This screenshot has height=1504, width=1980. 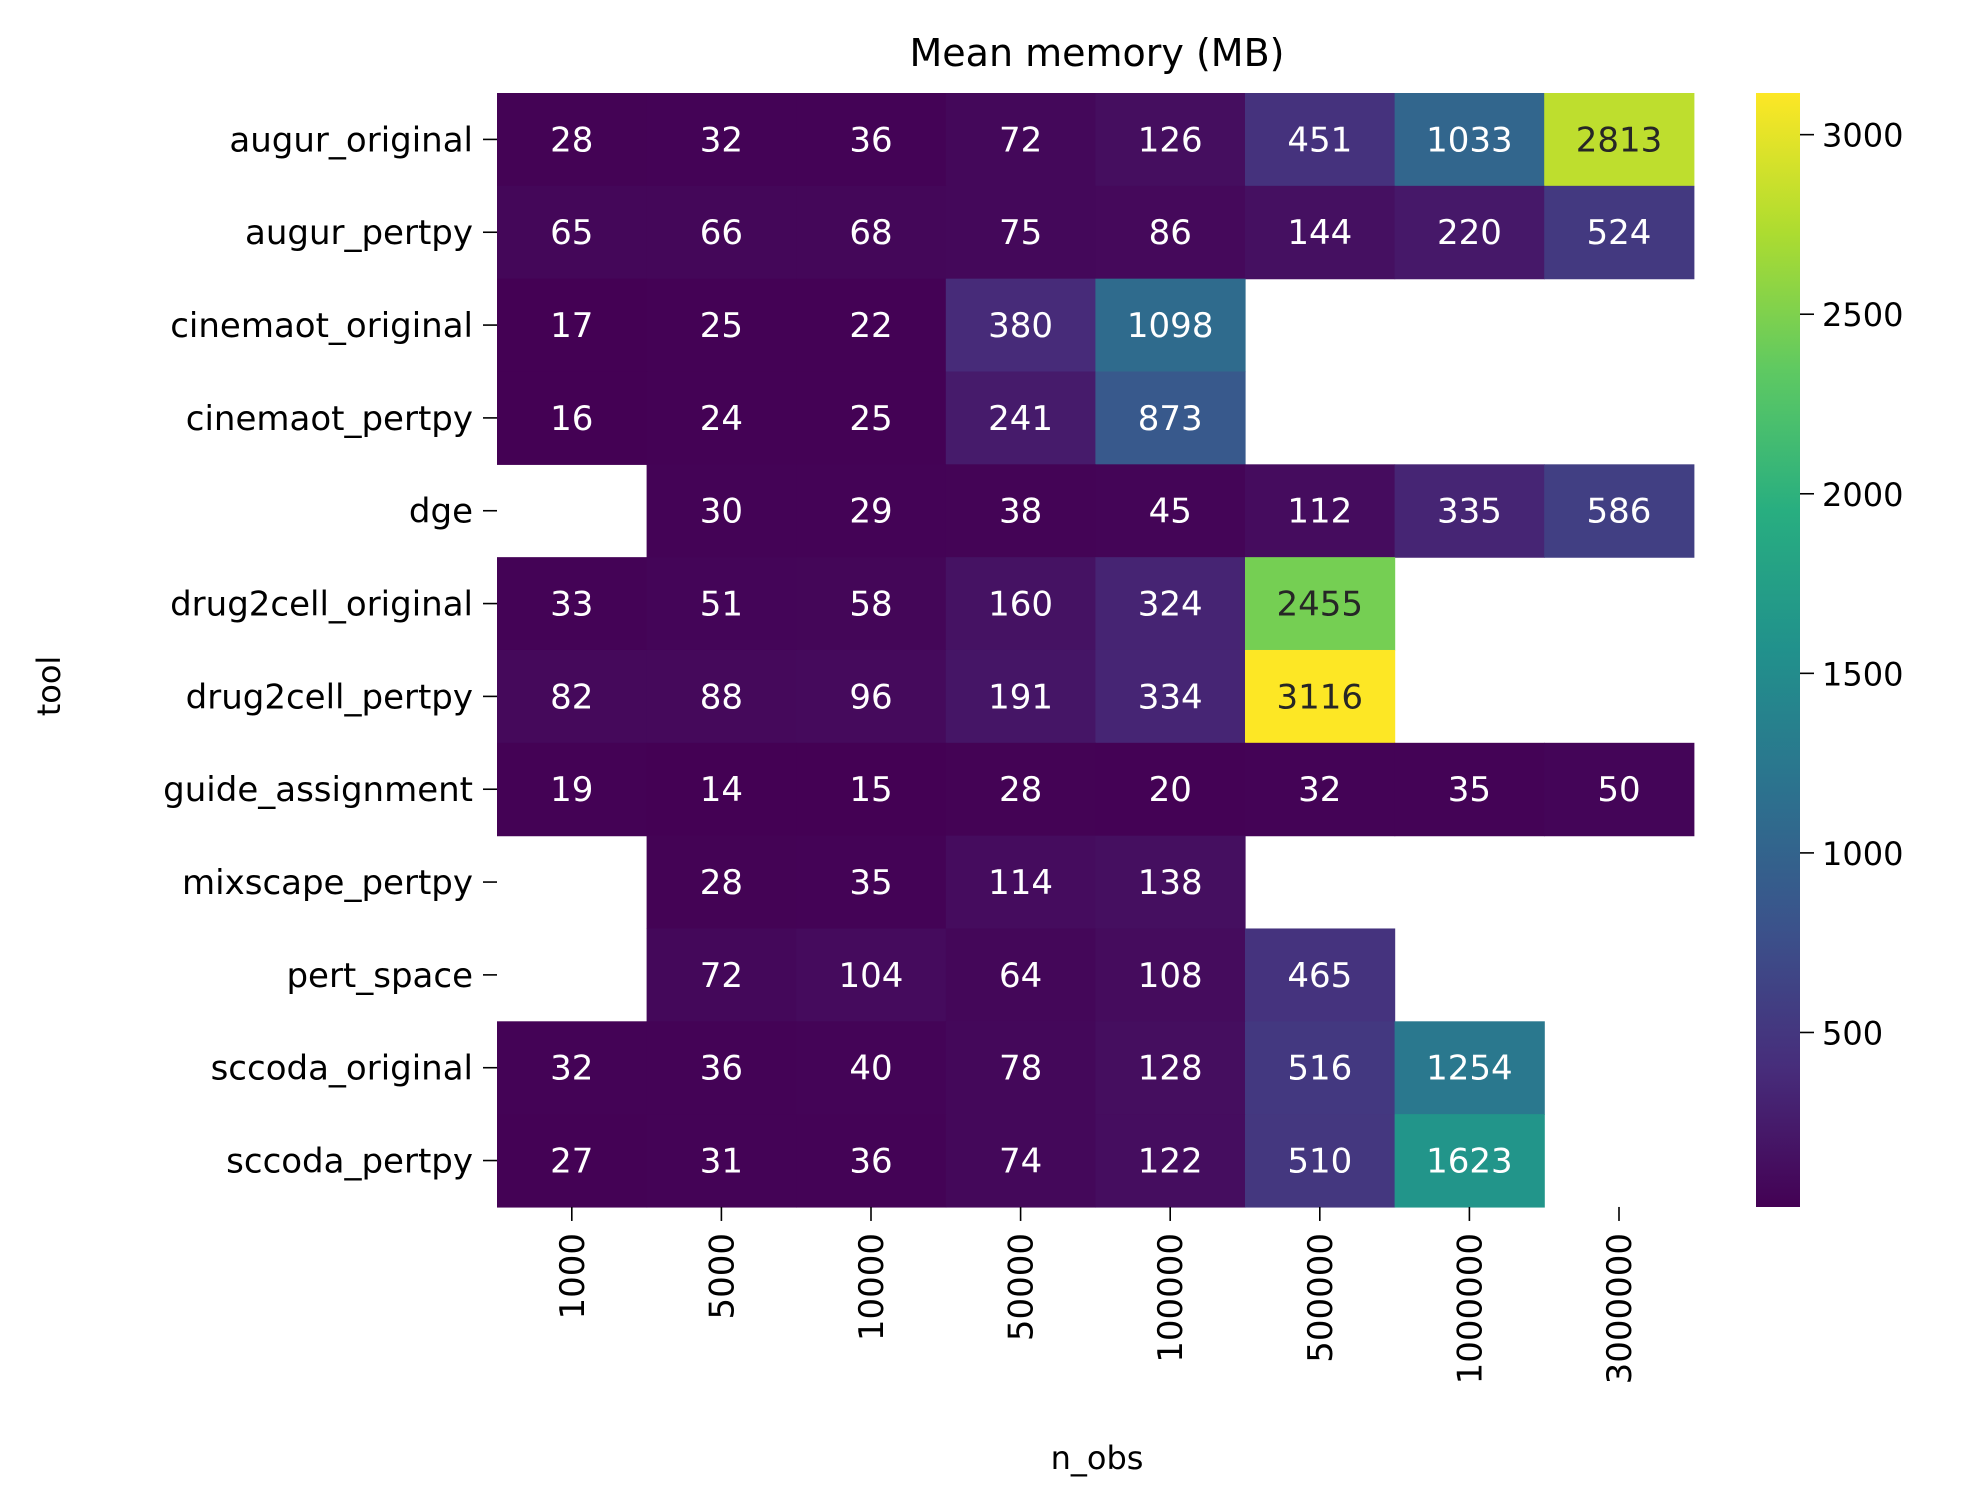 I want to click on cell-value-label: 1098, so click(x=1170, y=326).